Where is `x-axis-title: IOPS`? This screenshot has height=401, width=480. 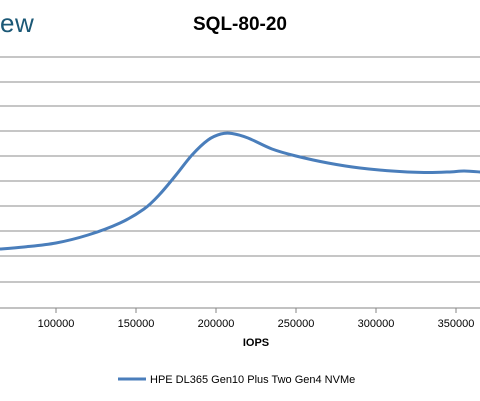 x-axis-title: IOPS is located at coordinates (256, 343).